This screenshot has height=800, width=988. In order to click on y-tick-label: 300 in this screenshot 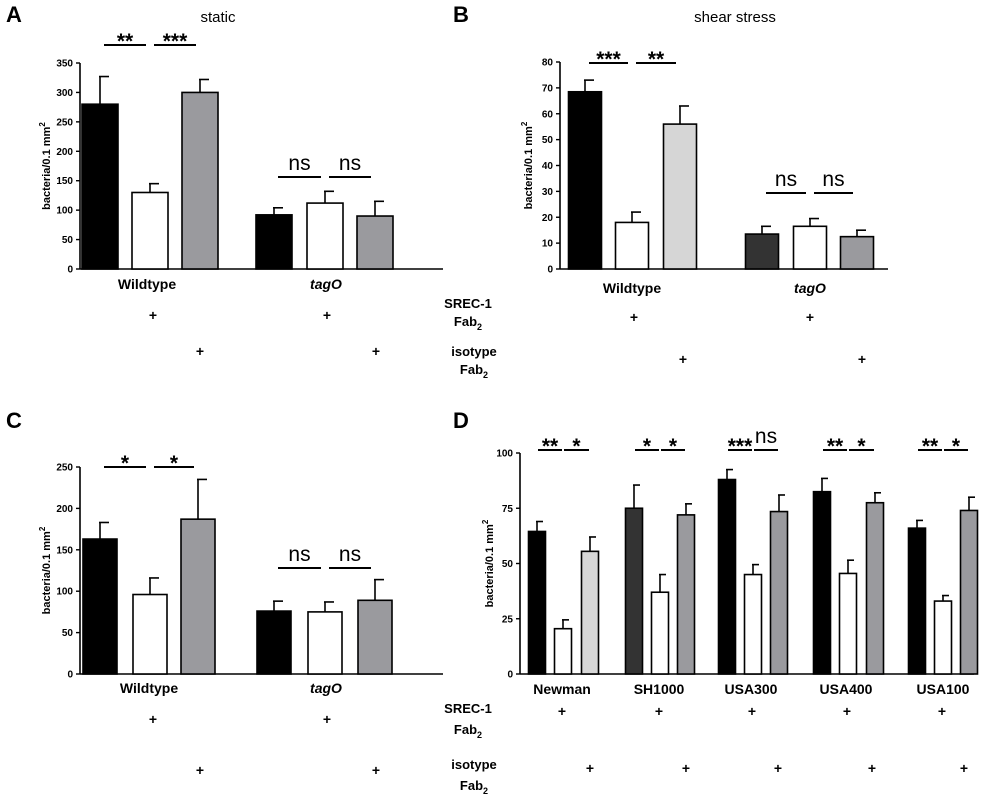, I will do `click(64, 93)`.